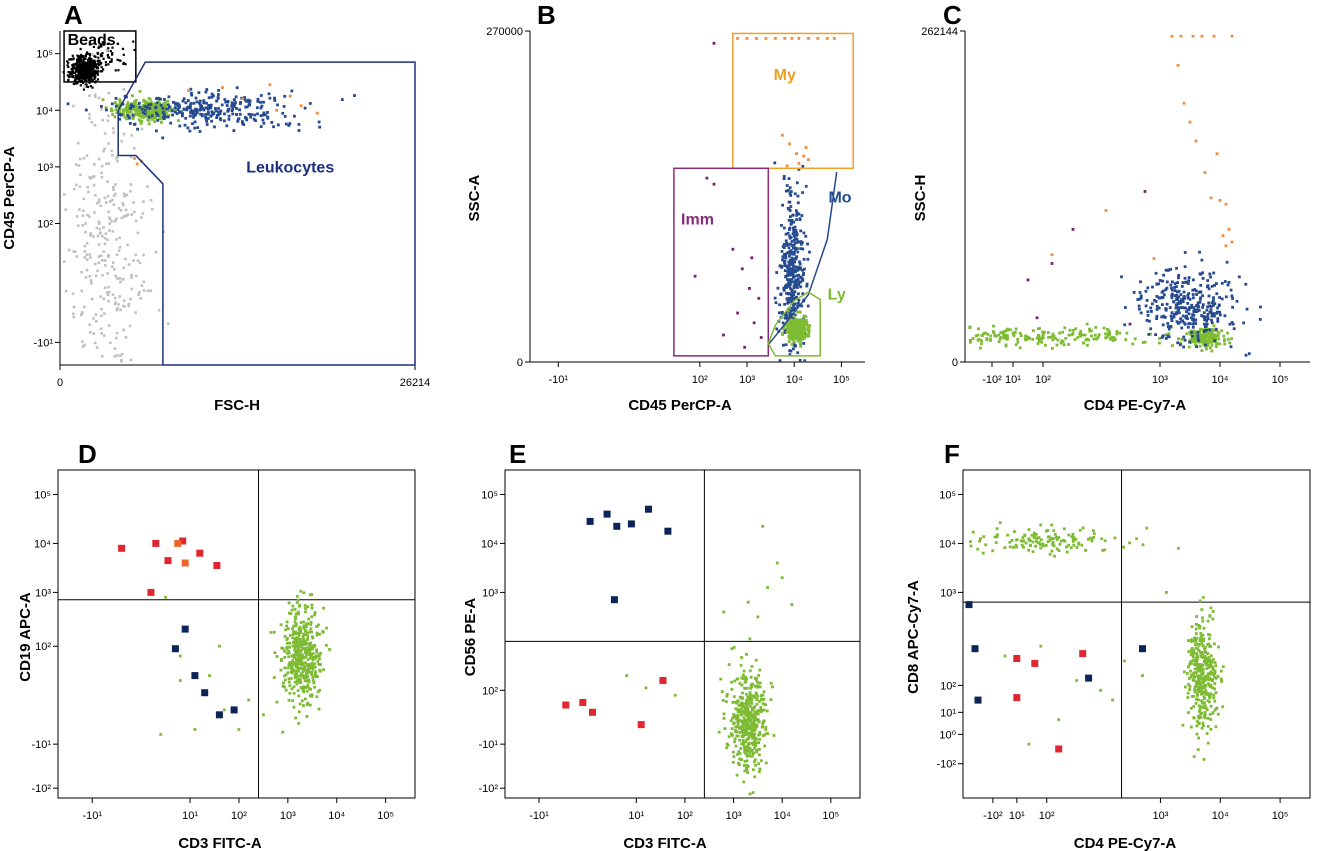  Describe the element at coordinates (488, 745) in the screenshot. I see `y-tick-label-e-1: -10¹` at that location.